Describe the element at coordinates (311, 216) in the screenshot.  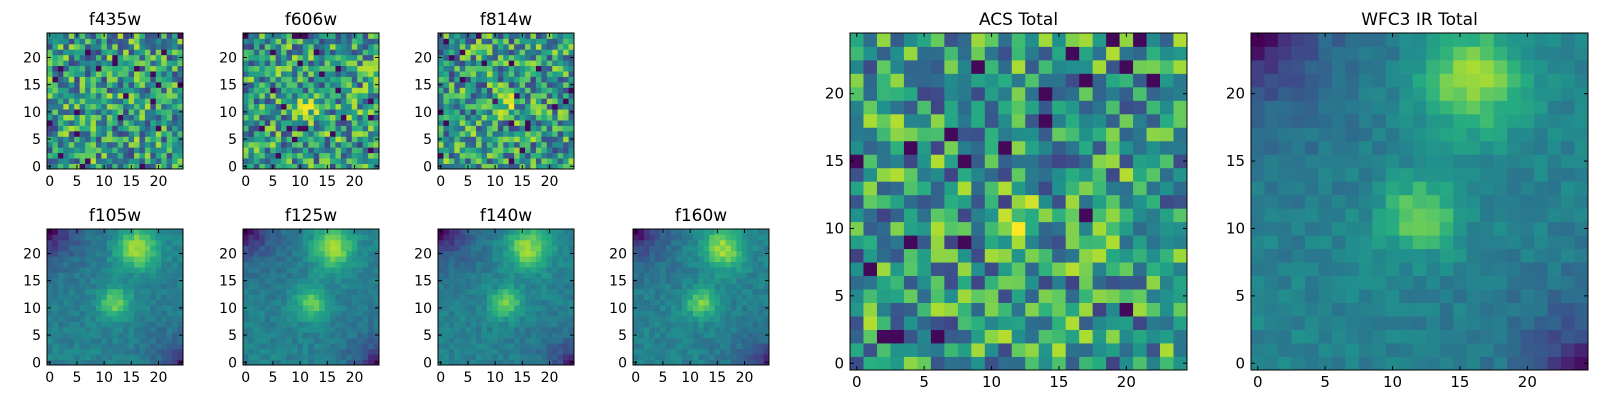
I see `panel-title: f125w` at that location.